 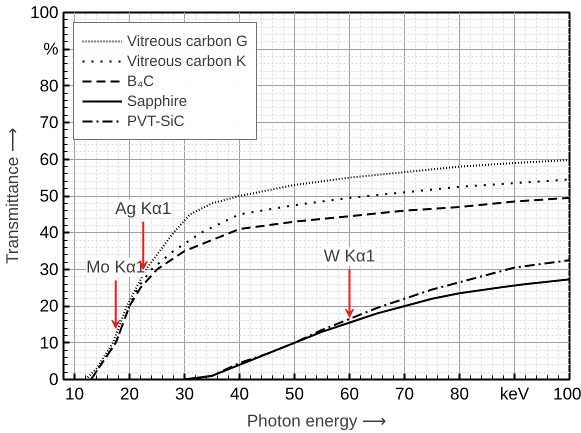 I want to click on y-tick-label: 70, so click(x=49, y=122).